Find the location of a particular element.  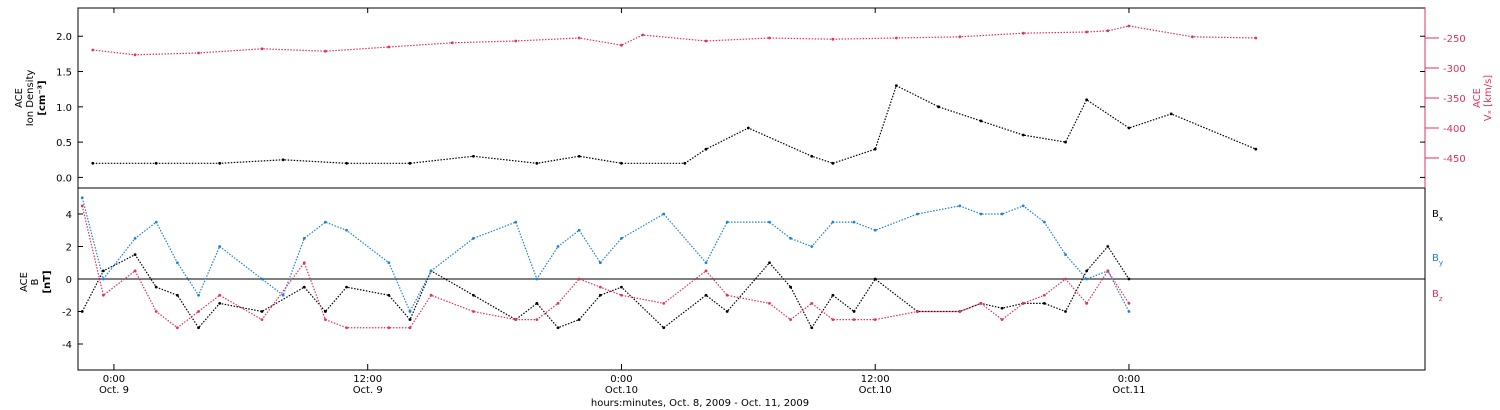

top-left-tick-label: 0.0 is located at coordinates (64, 178).